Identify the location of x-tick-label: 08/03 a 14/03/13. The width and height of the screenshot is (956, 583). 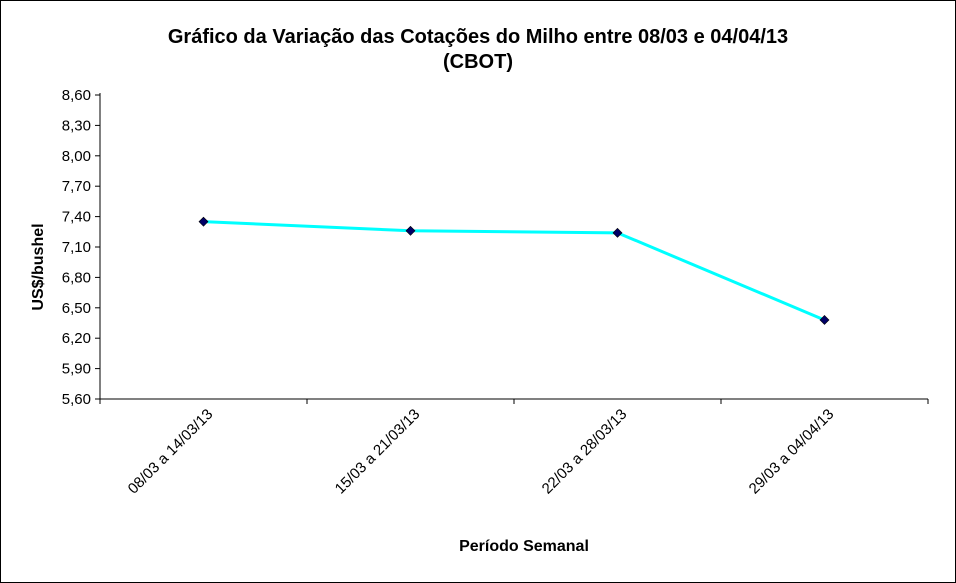
(171, 452).